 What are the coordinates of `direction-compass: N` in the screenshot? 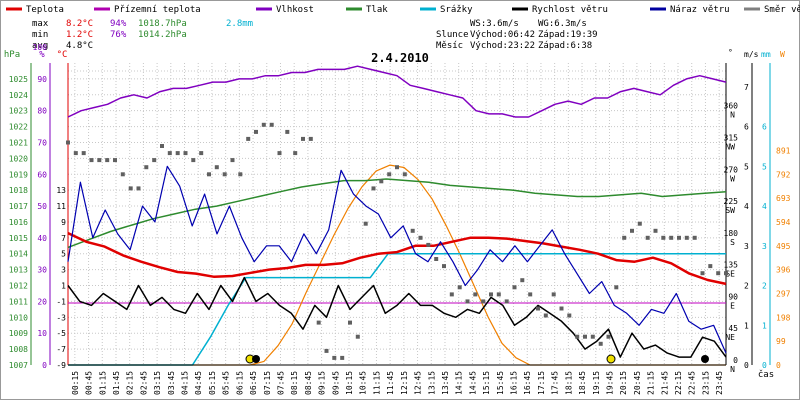 It's located at (732, 369).